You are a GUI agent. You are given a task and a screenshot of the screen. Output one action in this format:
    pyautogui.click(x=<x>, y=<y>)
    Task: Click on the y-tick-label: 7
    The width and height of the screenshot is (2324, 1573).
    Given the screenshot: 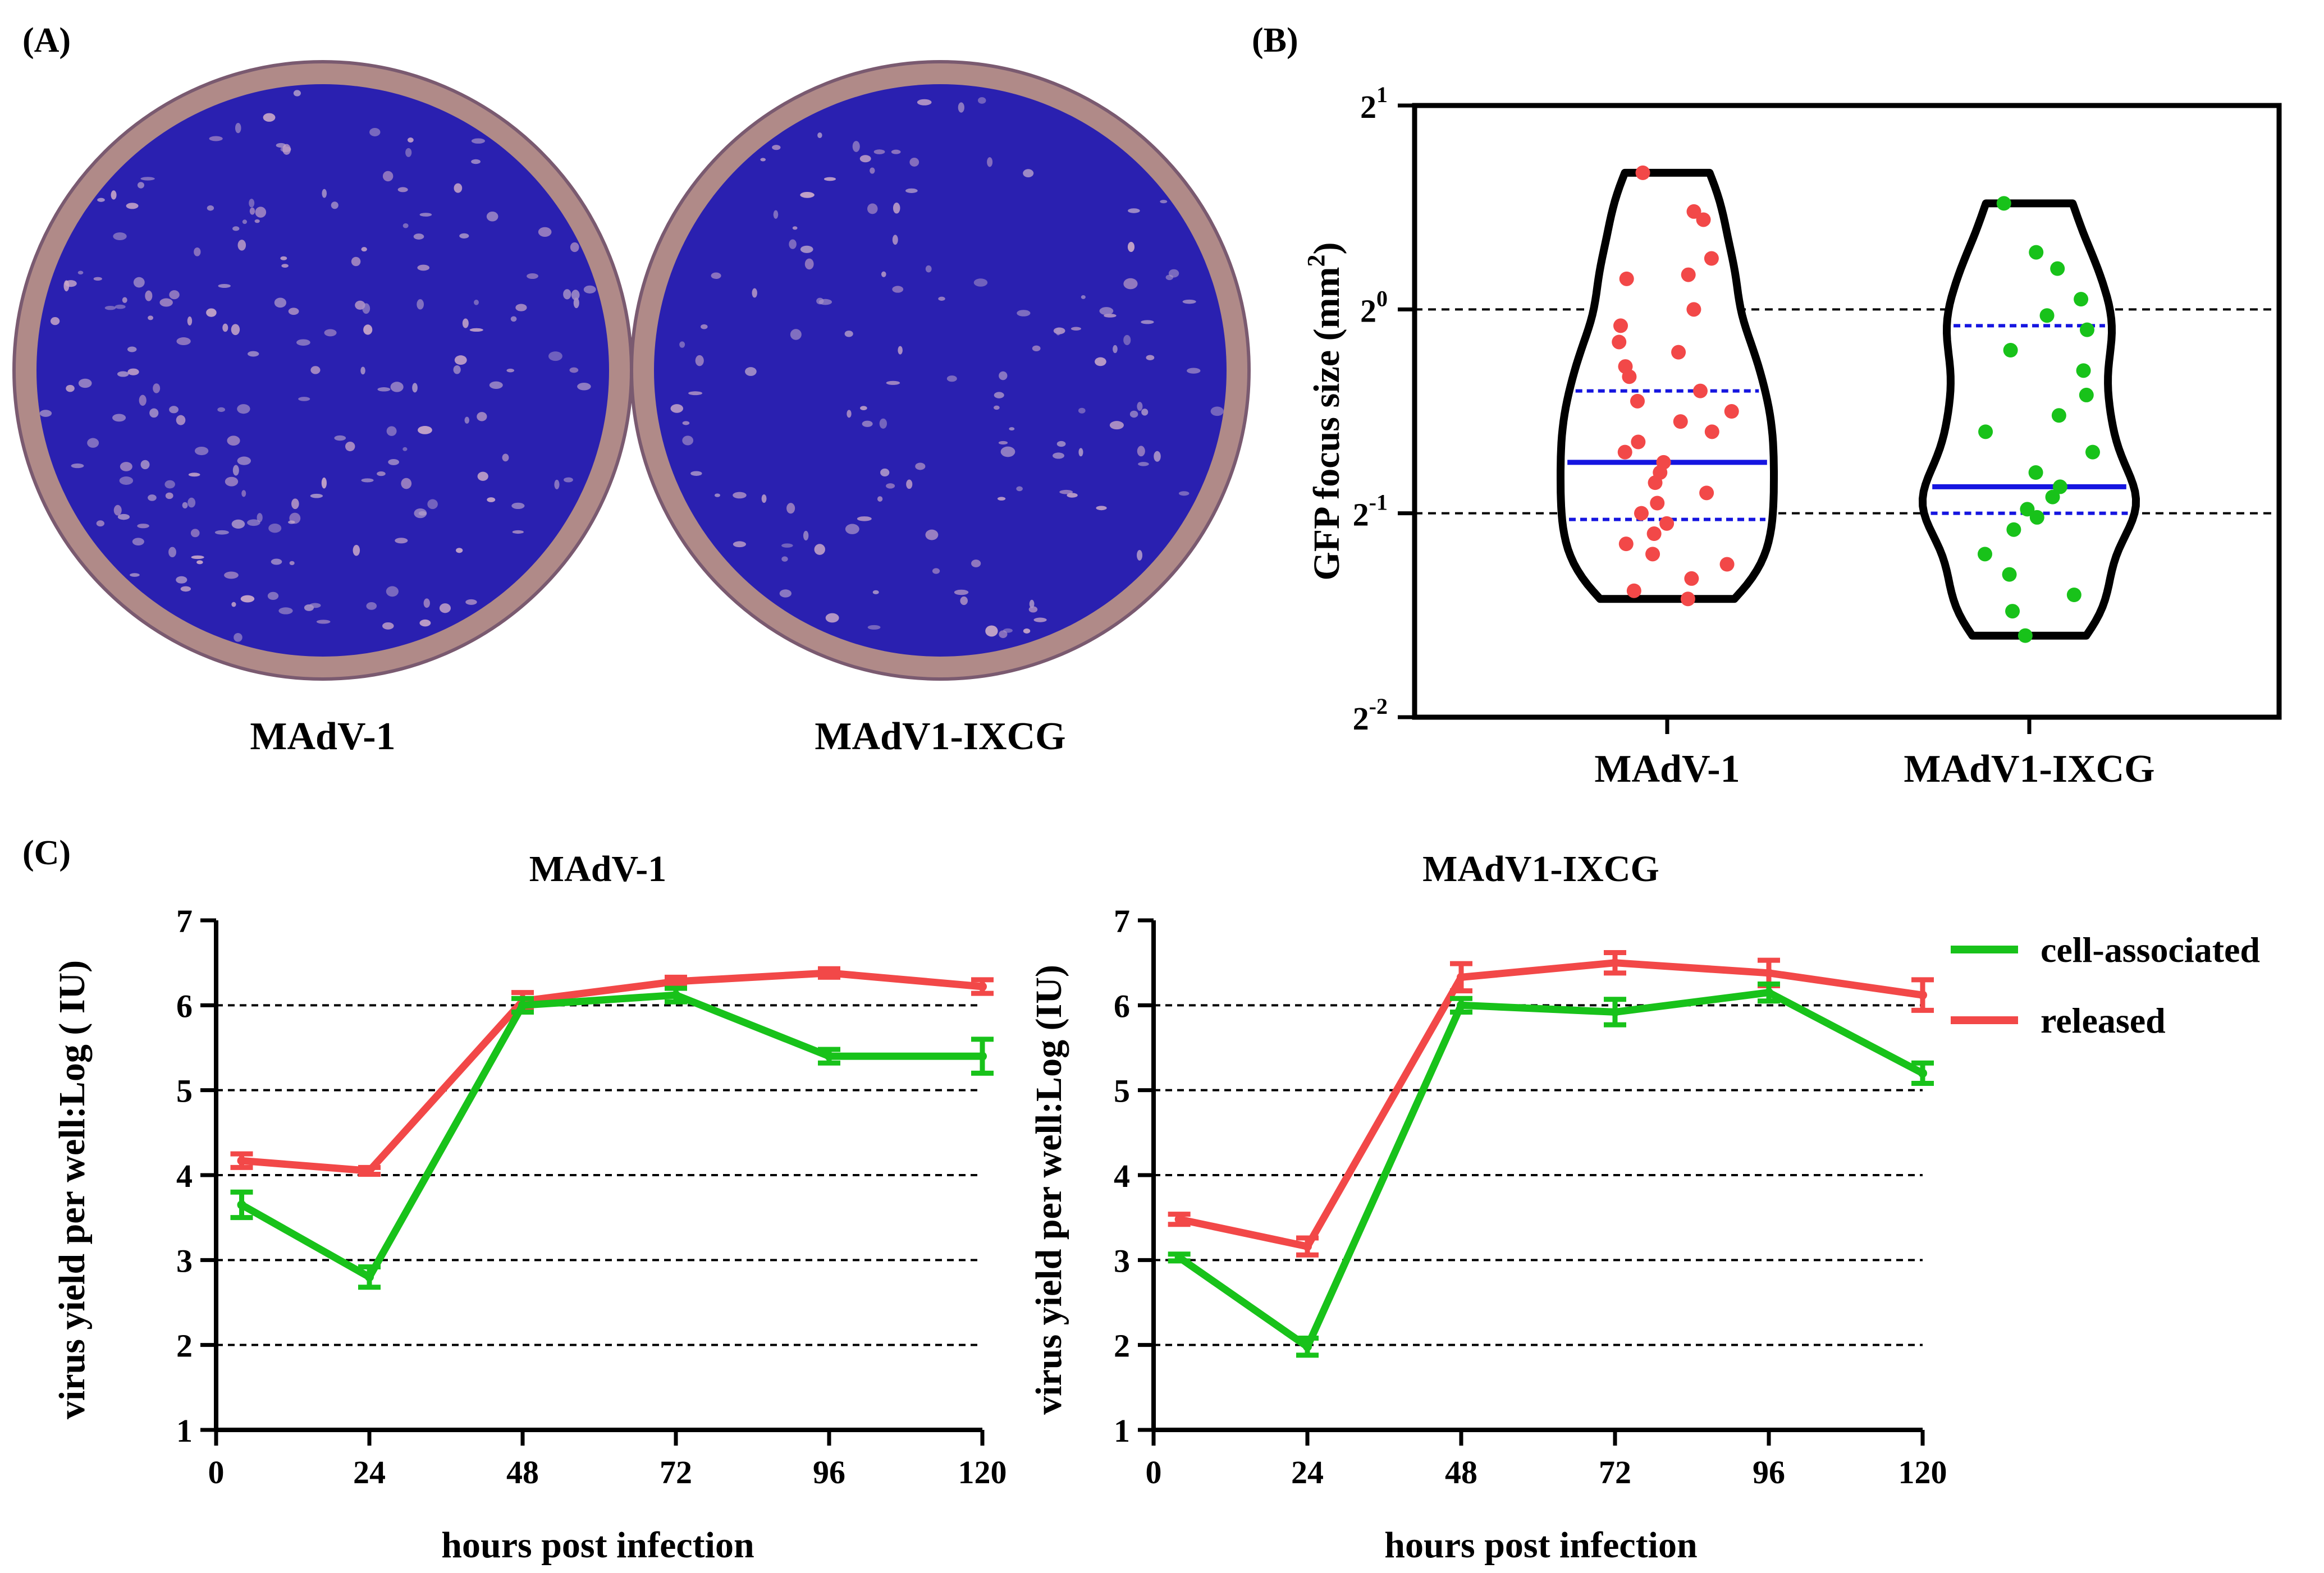 What is the action you would take?
    pyautogui.click(x=184, y=921)
    